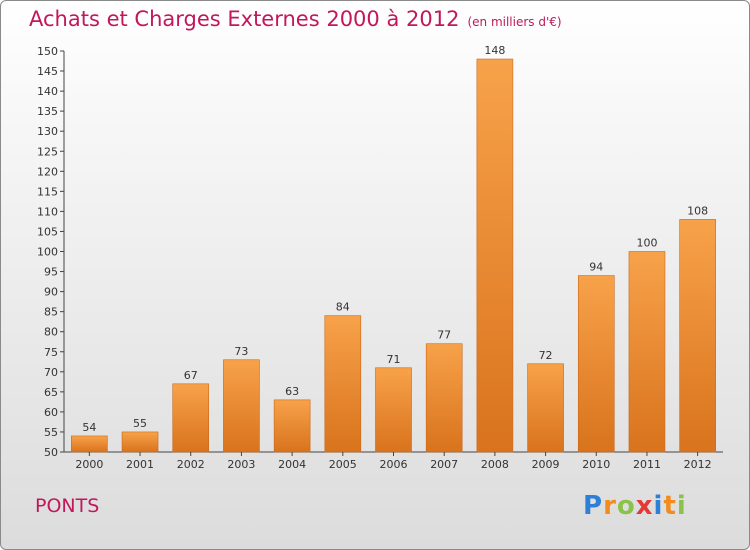 Image resolution: width=750 pixels, height=550 pixels. Describe the element at coordinates (47, 211) in the screenshot. I see `y-tick-label: 110` at that location.